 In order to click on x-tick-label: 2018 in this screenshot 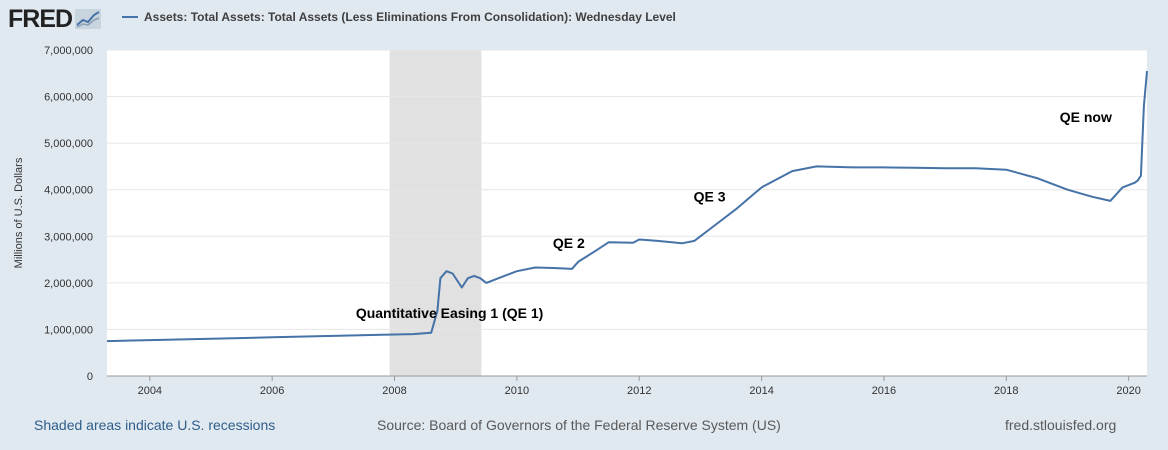, I will do `click(1006, 391)`.